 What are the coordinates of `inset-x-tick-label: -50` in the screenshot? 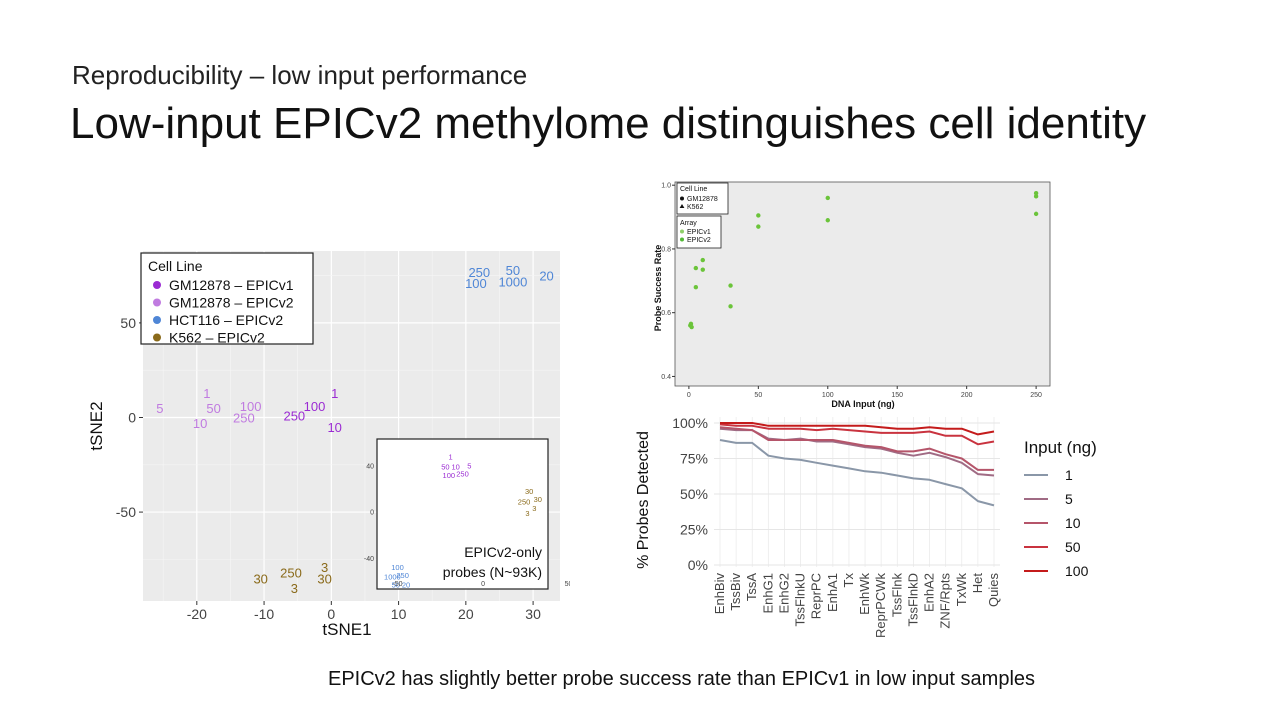 It's located at (397, 584).